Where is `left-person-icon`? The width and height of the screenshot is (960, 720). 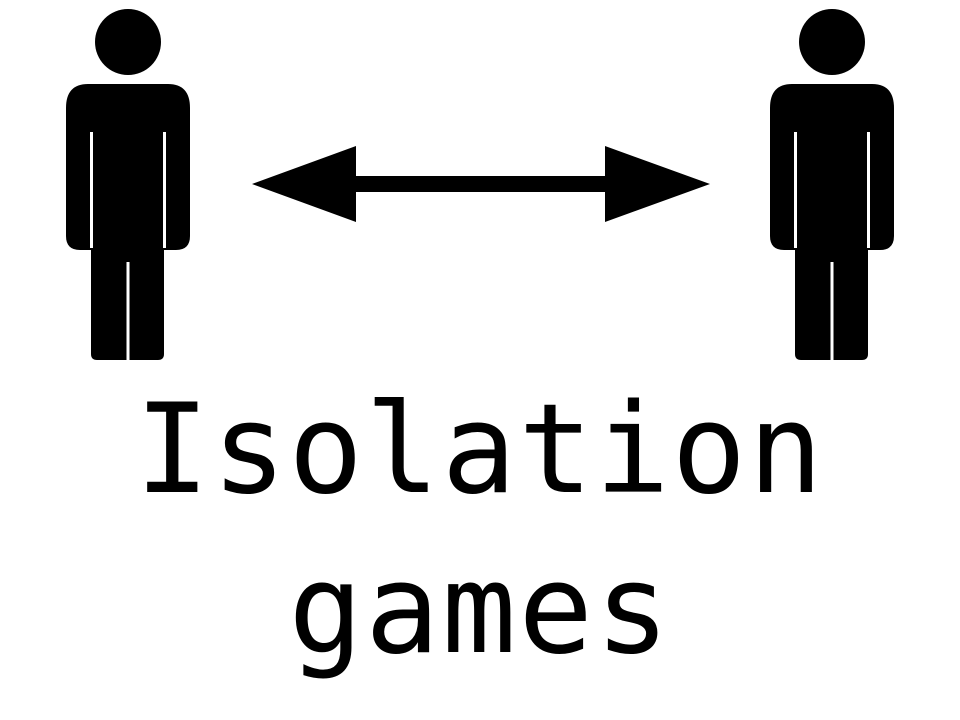
left-person-icon is located at coordinates (128, 184).